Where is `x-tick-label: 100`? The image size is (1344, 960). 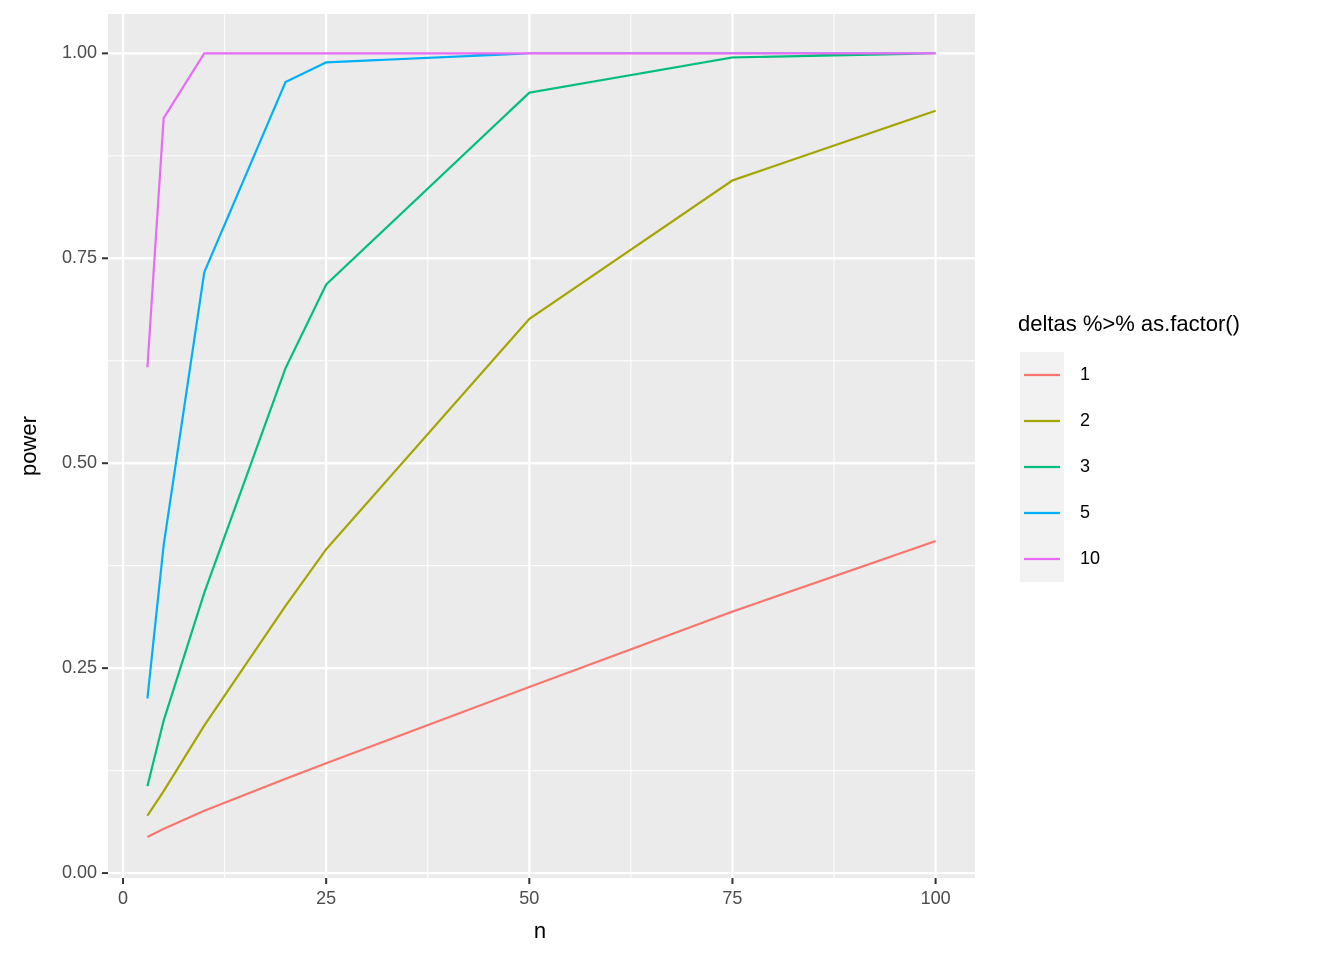
x-tick-label: 100 is located at coordinates (936, 898).